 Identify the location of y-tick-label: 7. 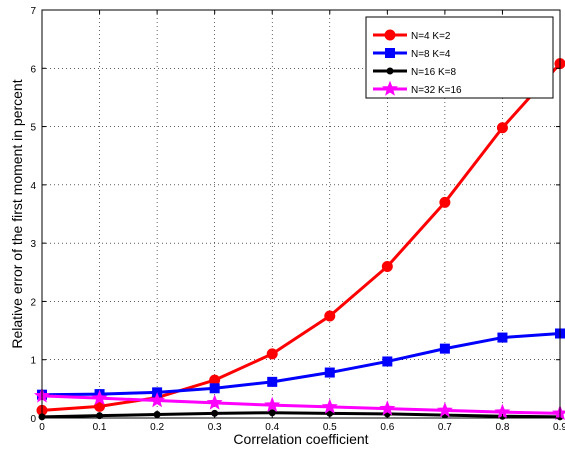
(33, 11).